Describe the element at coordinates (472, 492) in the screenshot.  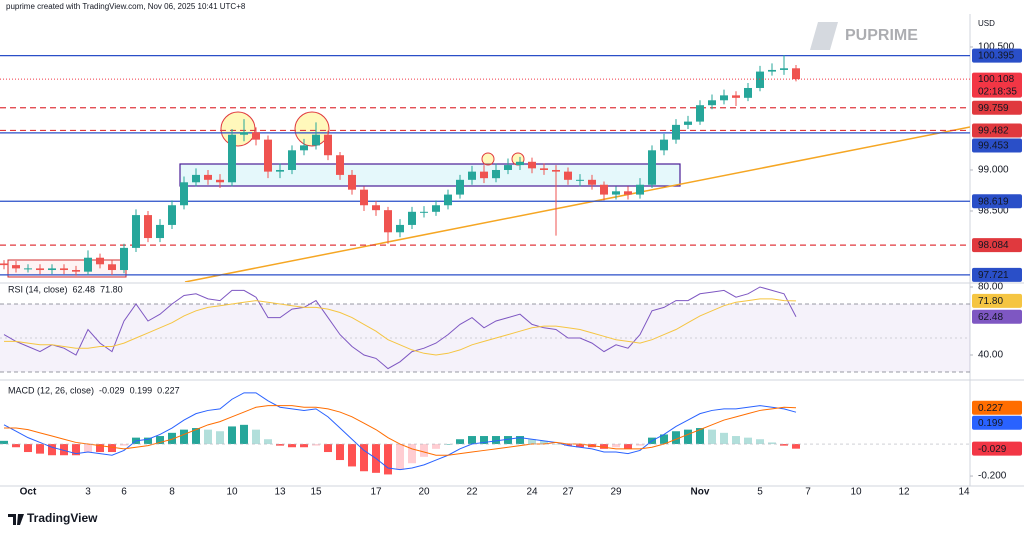
I see `x-tick-label: 22` at that location.